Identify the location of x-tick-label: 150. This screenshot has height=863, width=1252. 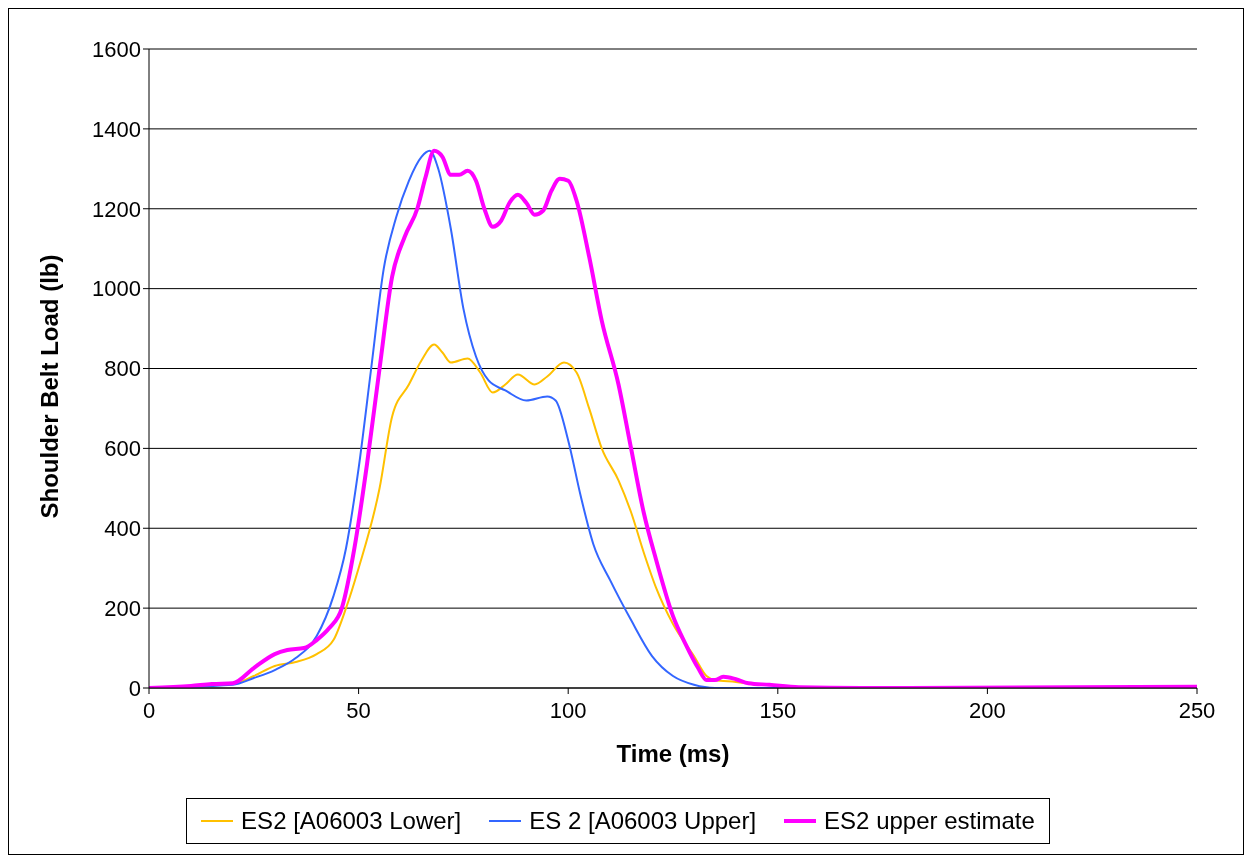
(778, 710).